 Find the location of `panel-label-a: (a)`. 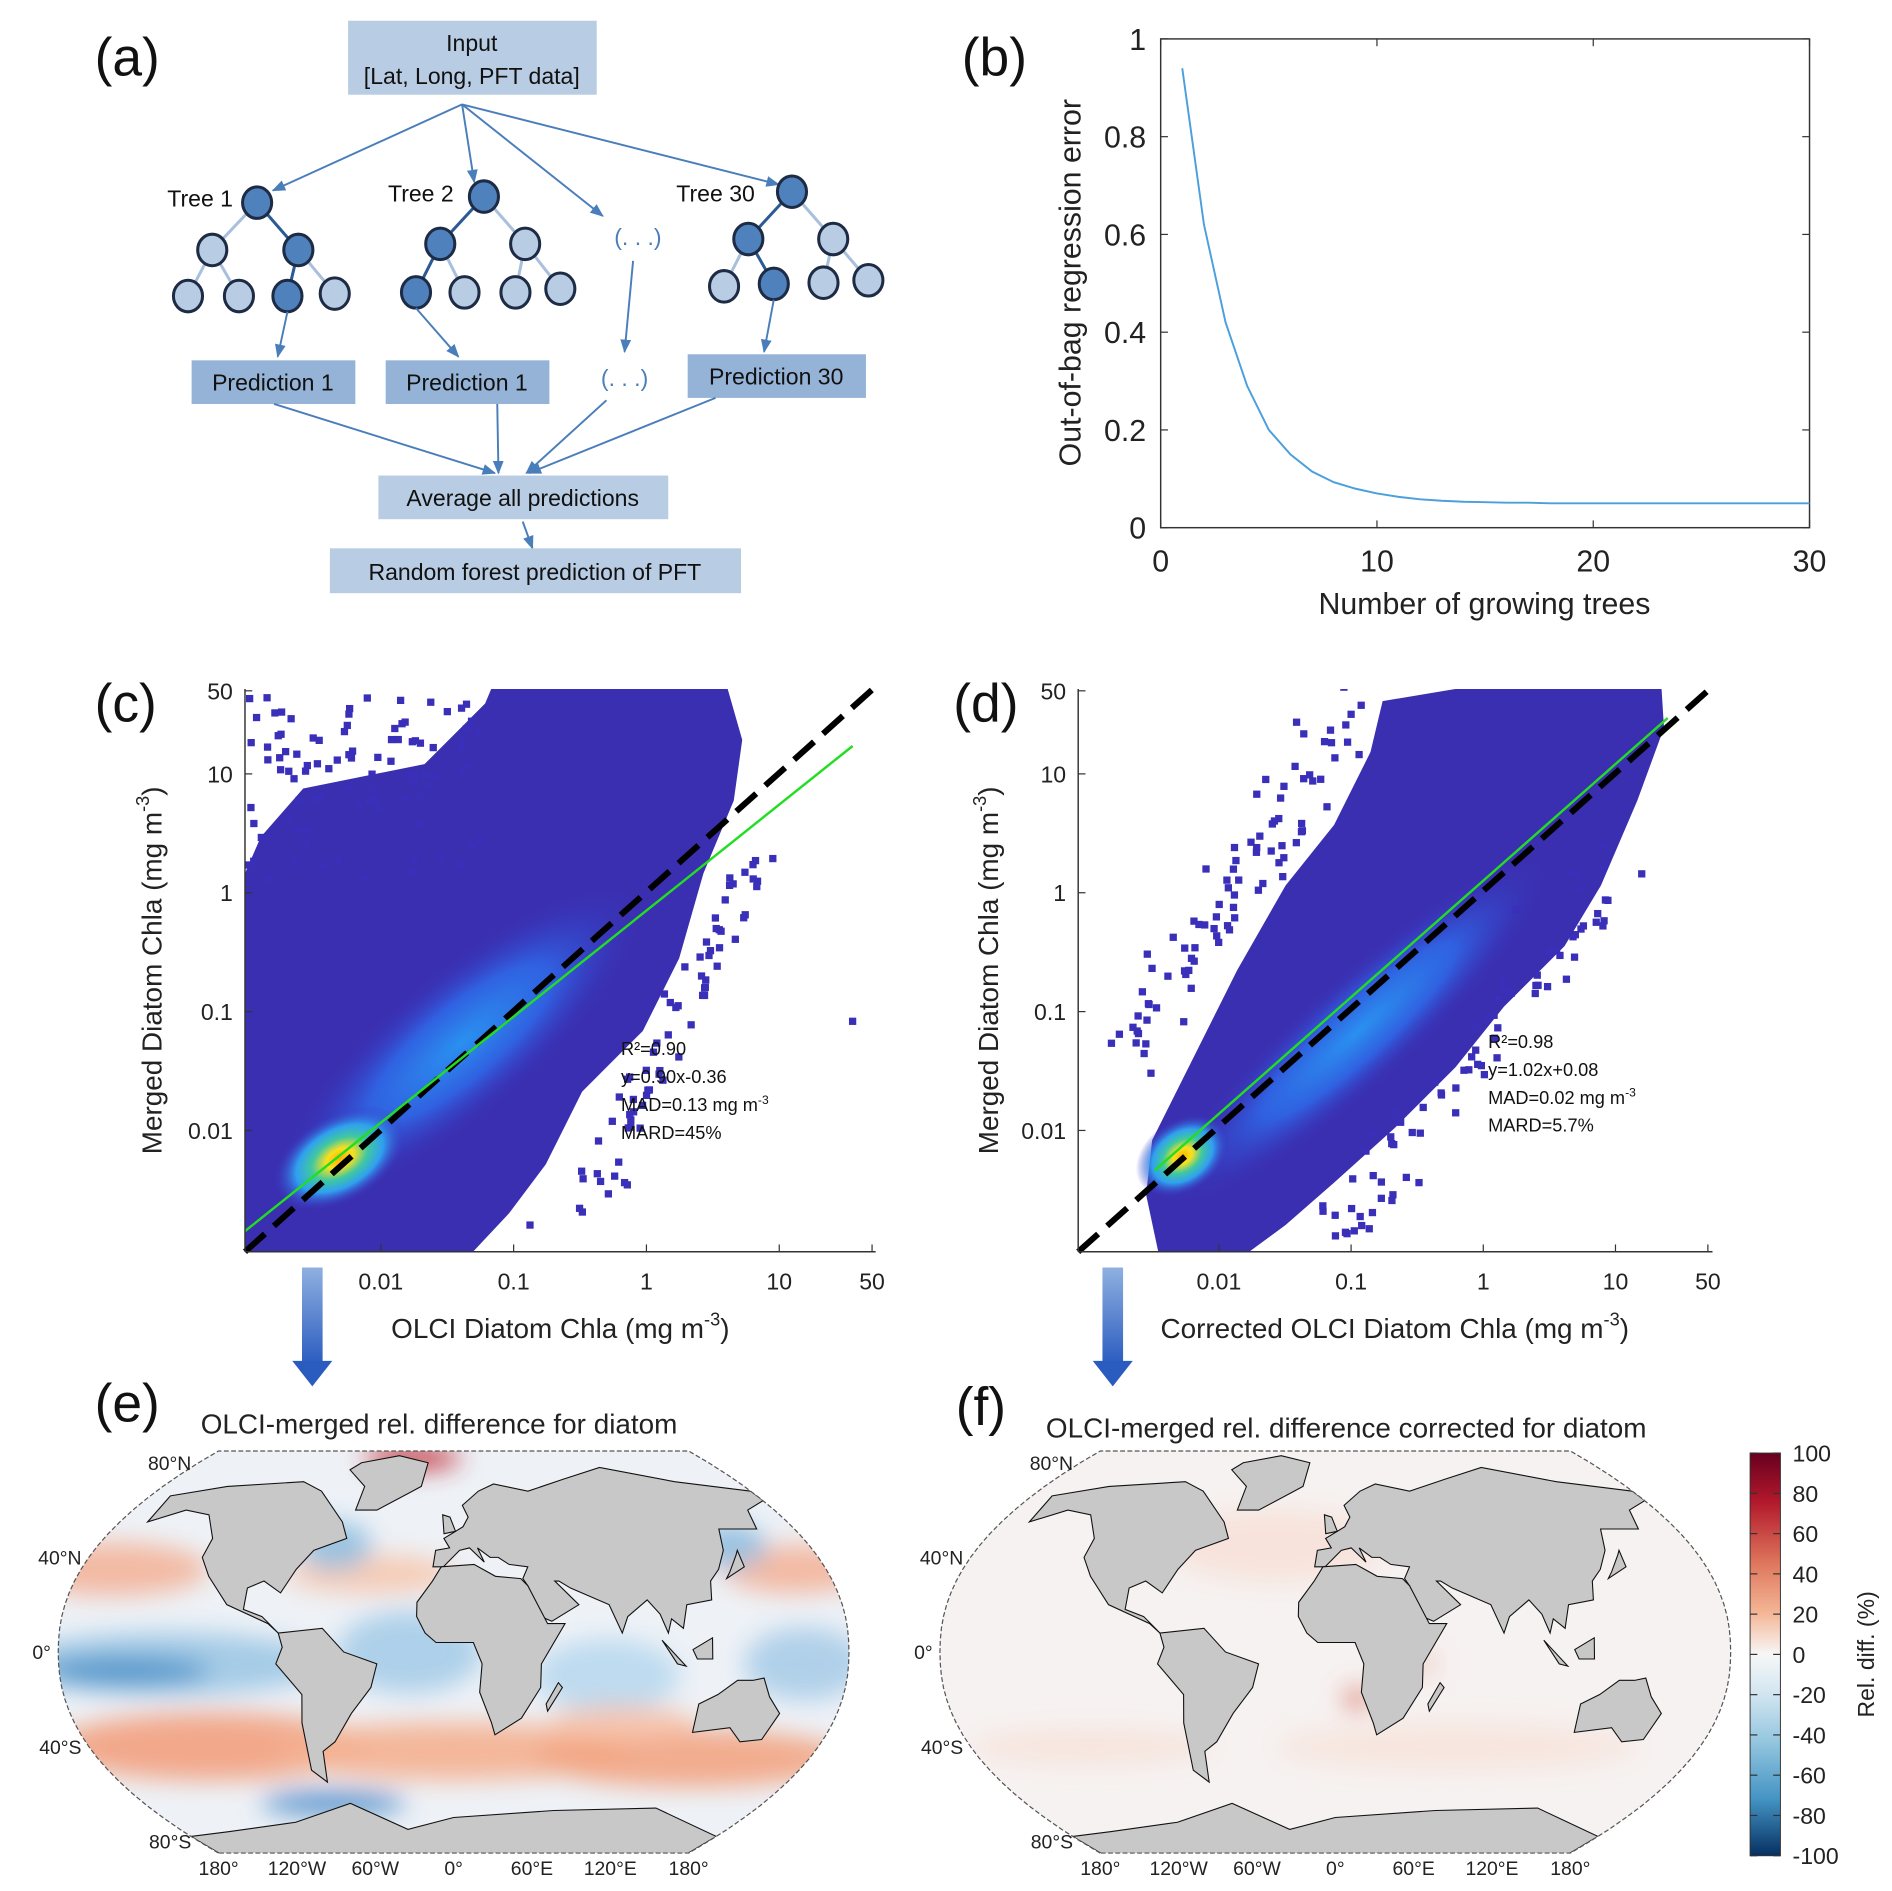

panel-label-a: (a) is located at coordinates (127, 57).